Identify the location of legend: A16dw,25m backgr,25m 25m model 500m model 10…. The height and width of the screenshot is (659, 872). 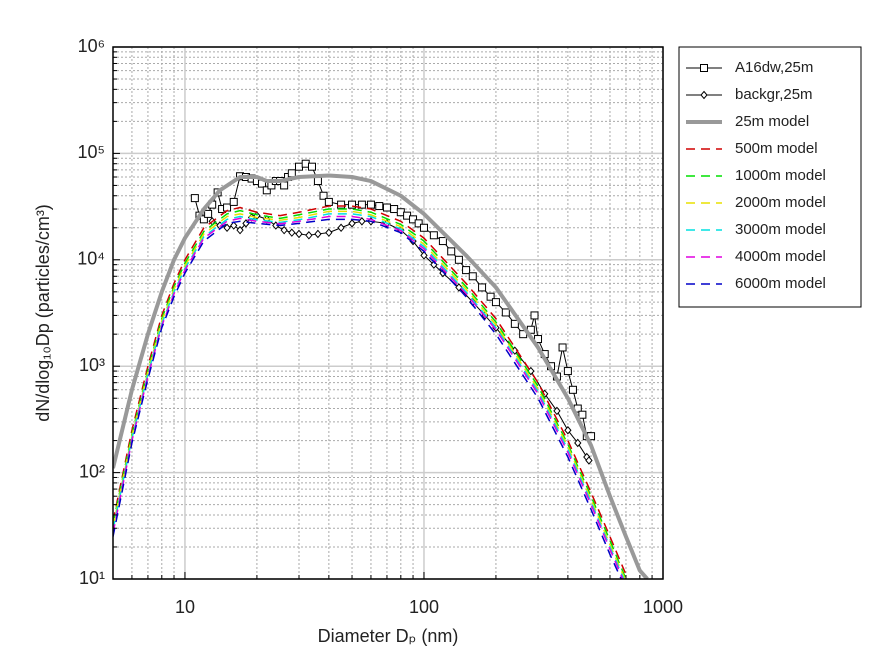
(770, 177).